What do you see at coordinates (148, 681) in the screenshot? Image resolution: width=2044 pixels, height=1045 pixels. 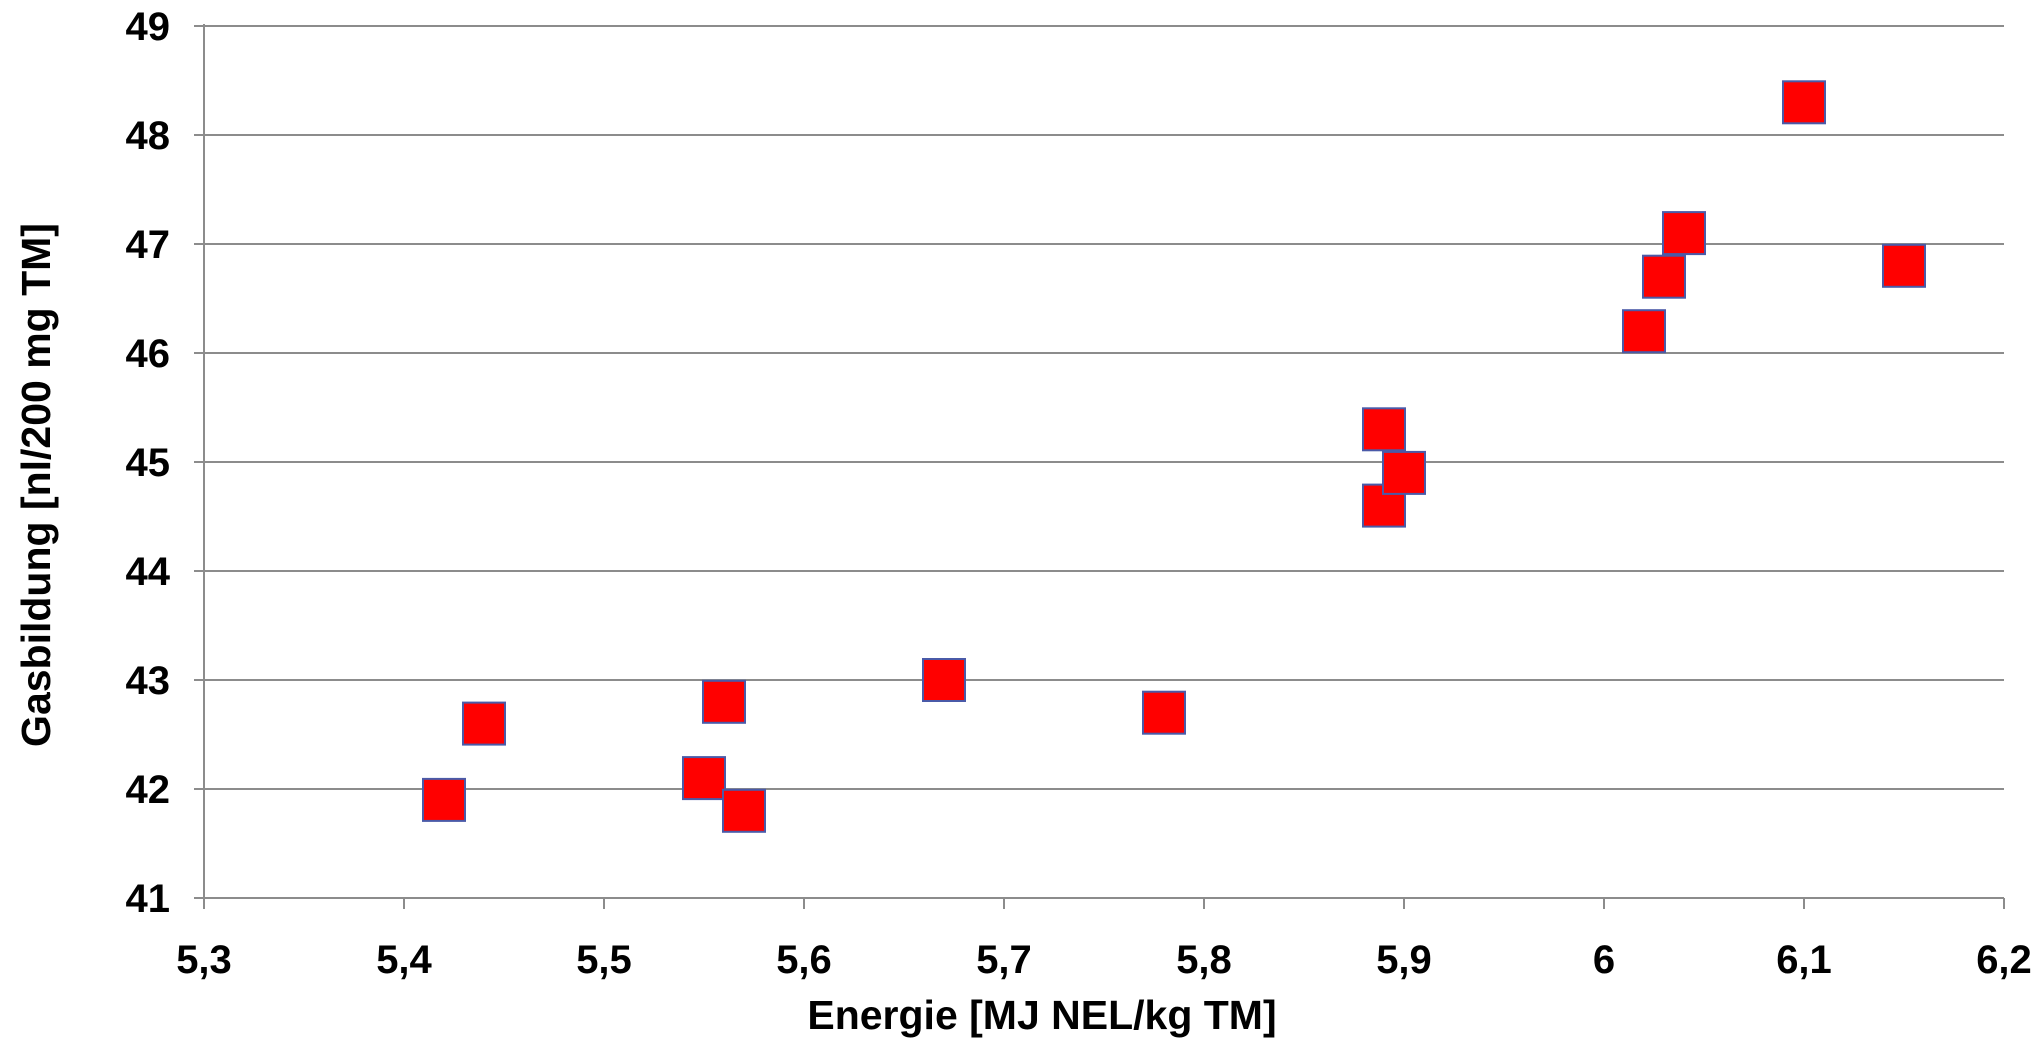 I see `y-tick-label: 43` at bounding box center [148, 681].